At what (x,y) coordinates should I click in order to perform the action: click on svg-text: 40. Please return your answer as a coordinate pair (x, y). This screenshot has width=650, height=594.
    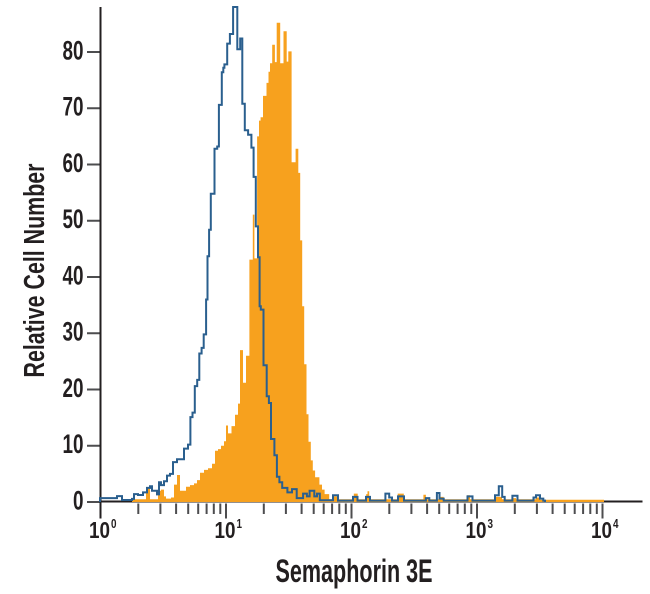
    Looking at the image, I should click on (73, 275).